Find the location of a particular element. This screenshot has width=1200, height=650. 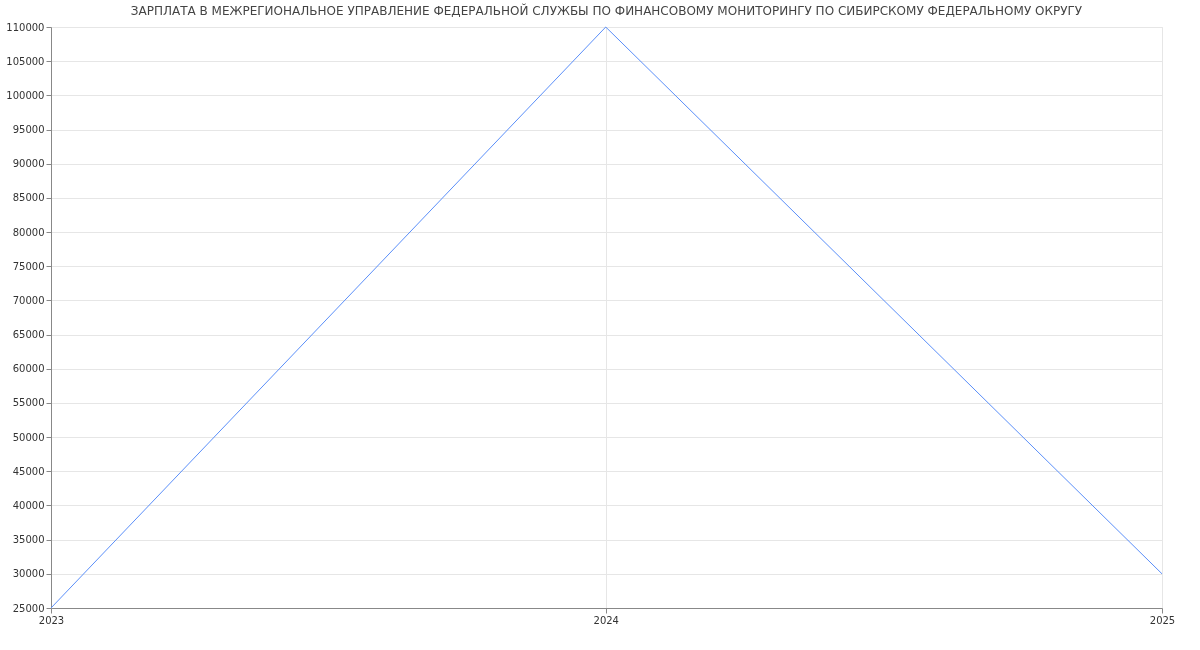

y-tick-label: 75000 is located at coordinates (28, 266).